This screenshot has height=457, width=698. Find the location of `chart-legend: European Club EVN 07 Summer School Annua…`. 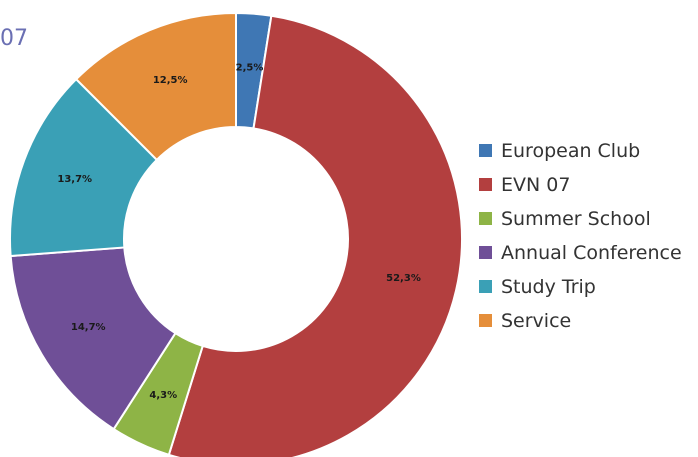

chart-legend: European Club EVN 07 Summer School Annua… is located at coordinates (580, 235).